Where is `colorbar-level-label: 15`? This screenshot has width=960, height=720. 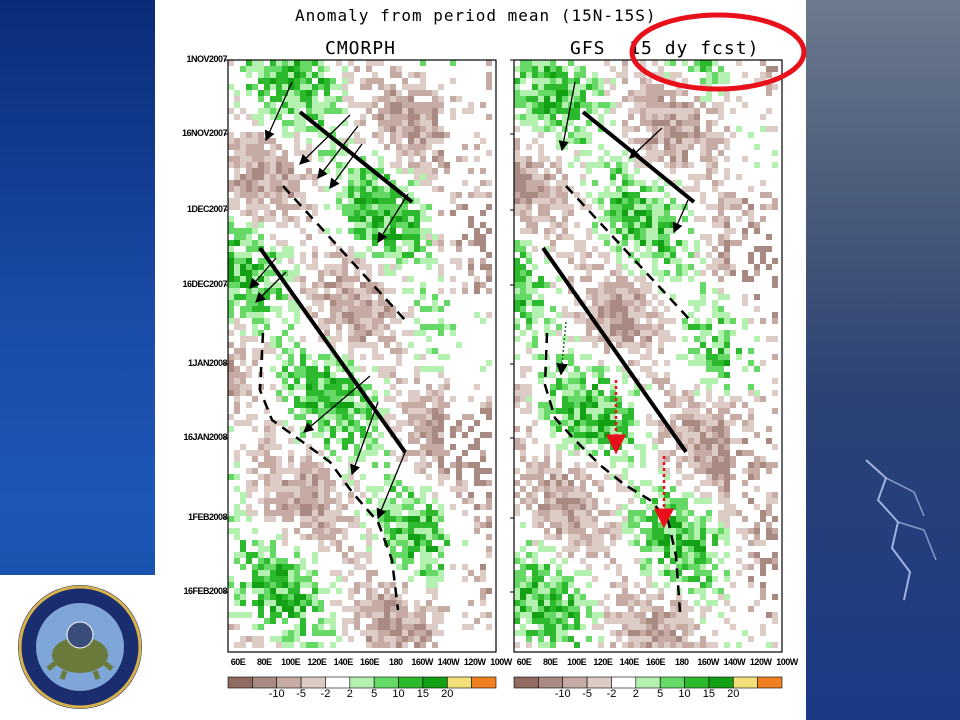
colorbar-level-label: 15 is located at coordinates (423, 694).